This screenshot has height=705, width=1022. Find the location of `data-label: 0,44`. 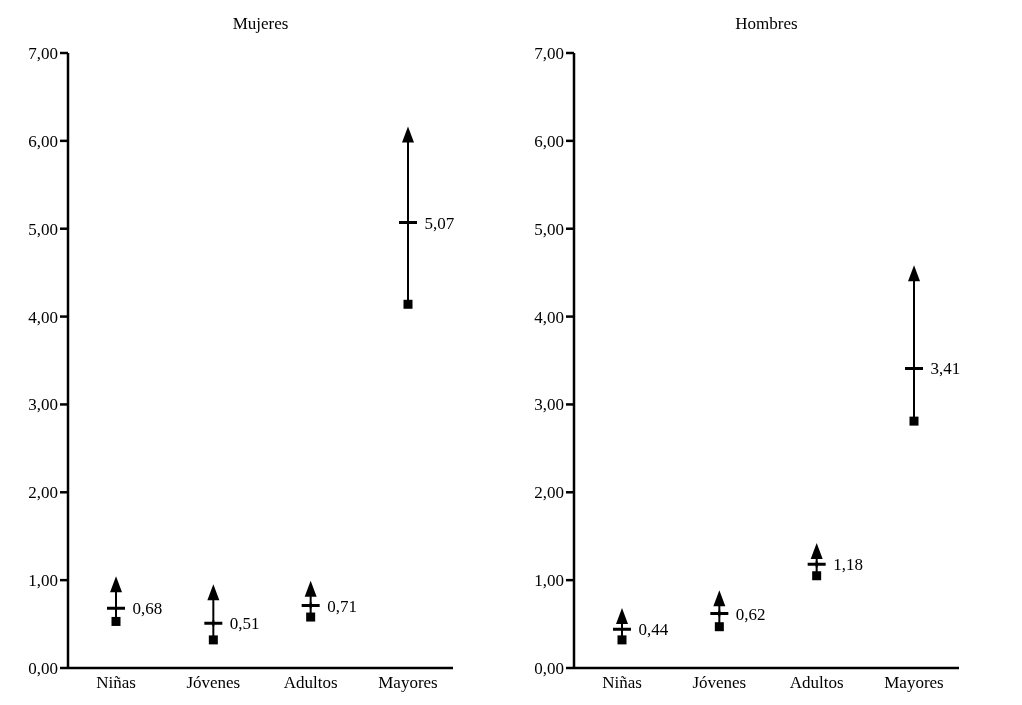

data-label: 0,44 is located at coordinates (653, 630).